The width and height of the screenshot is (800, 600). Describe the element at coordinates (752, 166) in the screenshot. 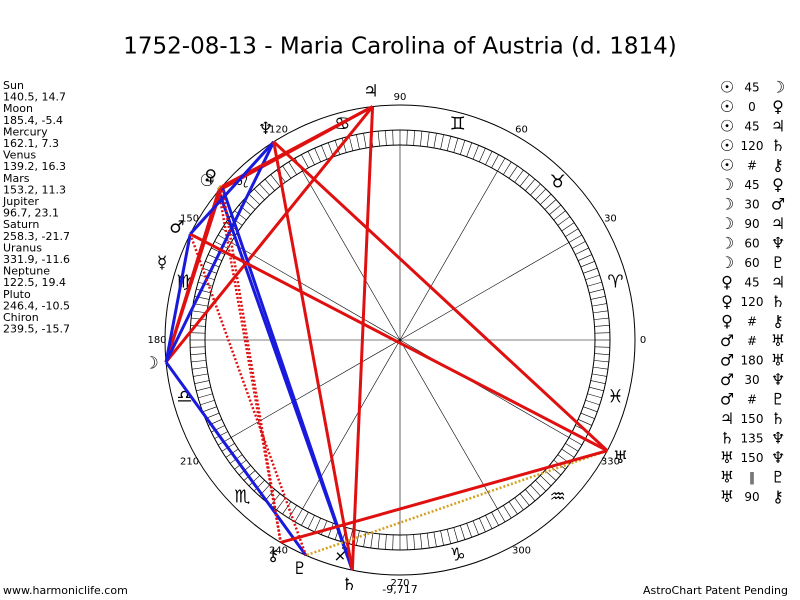

I see `aspect-type: #` at that location.